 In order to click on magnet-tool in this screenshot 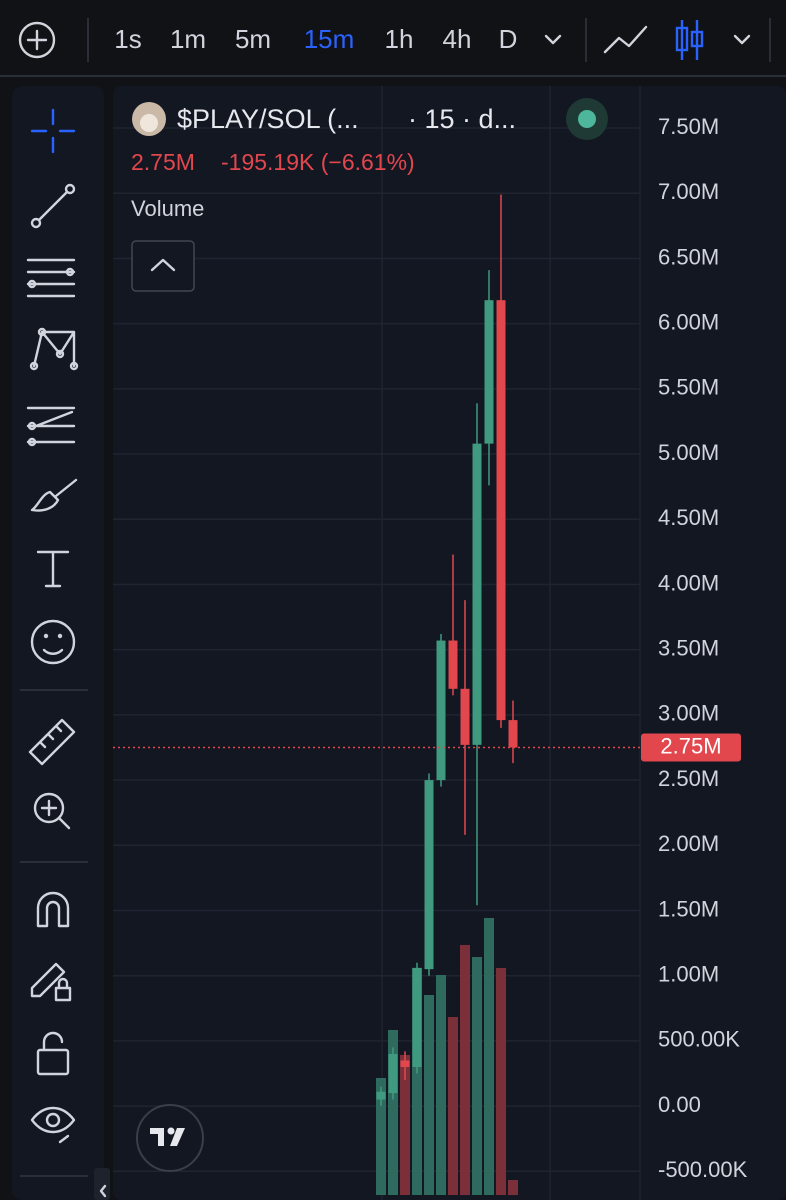, I will do `click(53, 909)`.